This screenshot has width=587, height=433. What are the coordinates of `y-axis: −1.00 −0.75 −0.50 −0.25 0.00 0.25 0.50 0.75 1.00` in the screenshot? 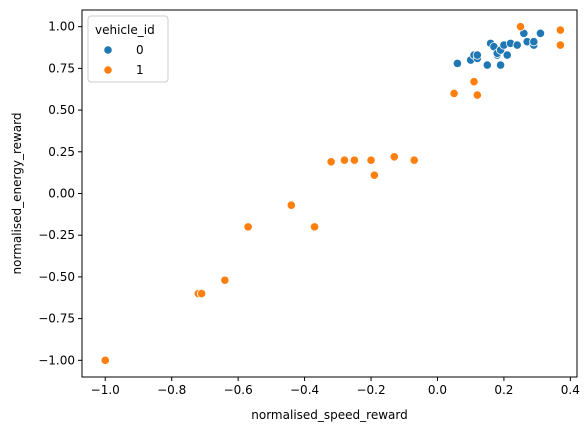 It's located at (60, 193).